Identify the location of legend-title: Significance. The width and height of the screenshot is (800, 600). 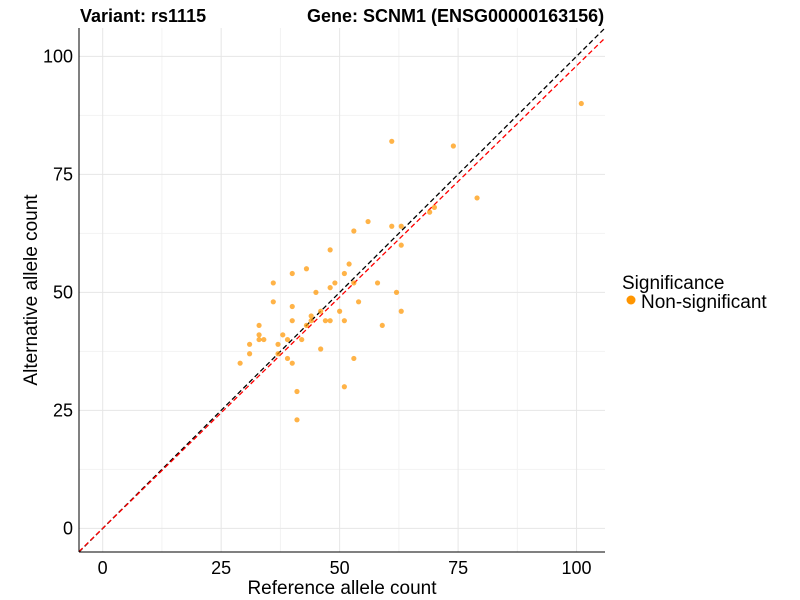
(673, 283).